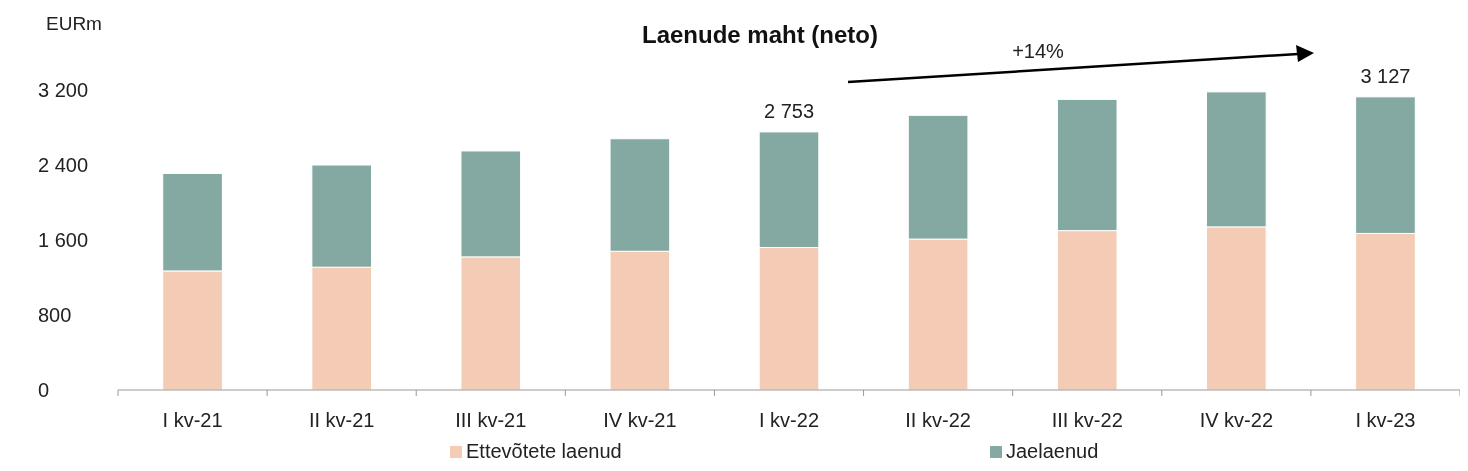 The width and height of the screenshot is (1468, 471). I want to click on x-tick-label: I kv-22, so click(789, 420).